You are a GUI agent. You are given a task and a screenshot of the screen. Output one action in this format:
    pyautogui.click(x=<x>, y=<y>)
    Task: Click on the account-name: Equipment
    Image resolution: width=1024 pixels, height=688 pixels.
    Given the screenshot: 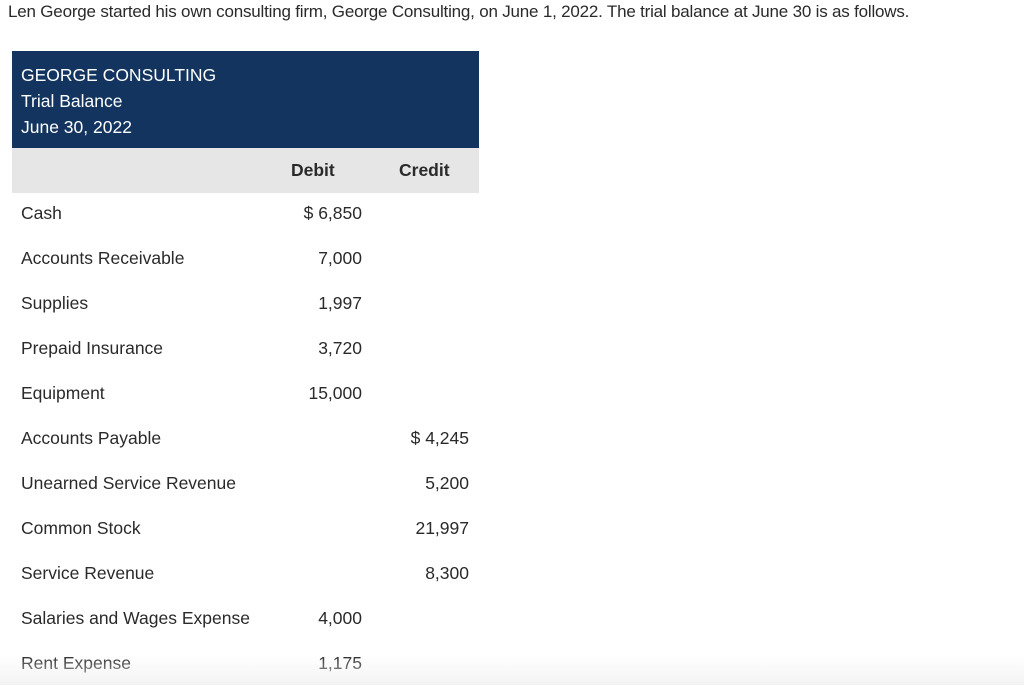 What is the action you would take?
    pyautogui.click(x=63, y=393)
    